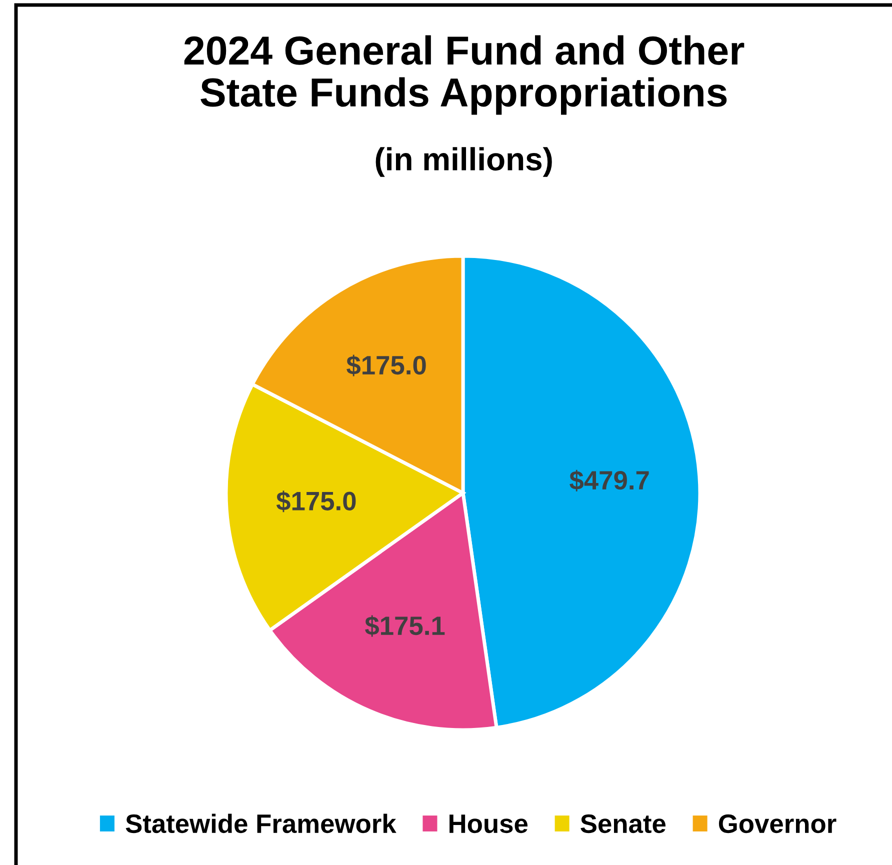 The width and height of the screenshot is (892, 865). What do you see at coordinates (464, 162) in the screenshot?
I see `chart-subtitle: (in millions)` at bounding box center [464, 162].